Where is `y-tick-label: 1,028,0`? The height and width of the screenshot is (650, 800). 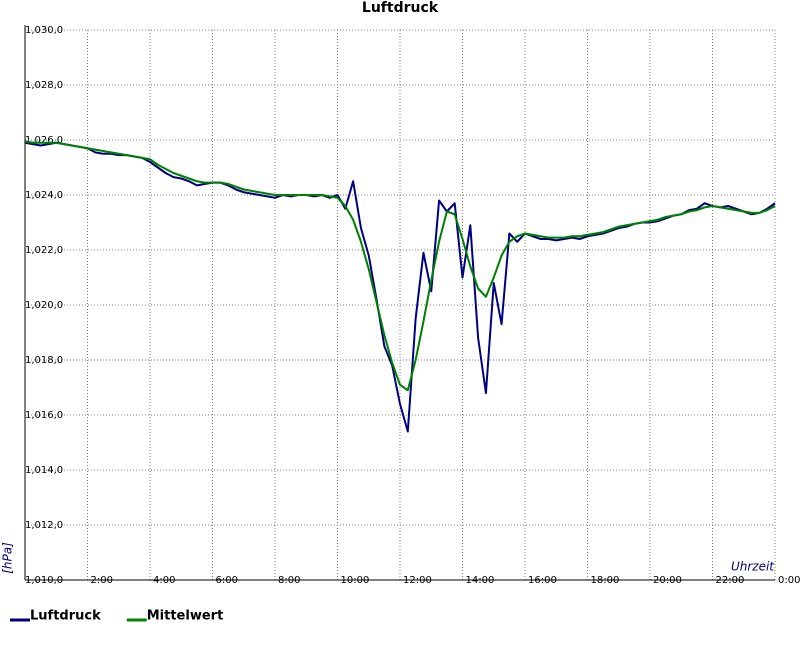 y-tick-label: 1,028,0 is located at coordinates (44, 85).